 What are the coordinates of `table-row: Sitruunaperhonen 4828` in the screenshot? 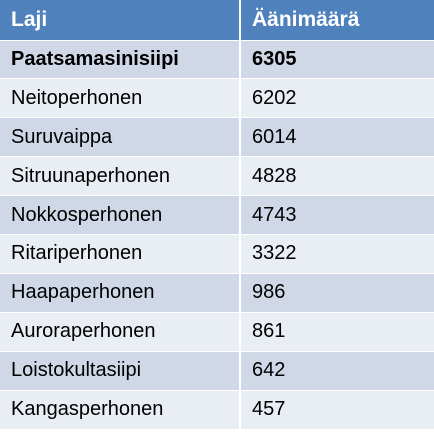 It's located at (217, 176).